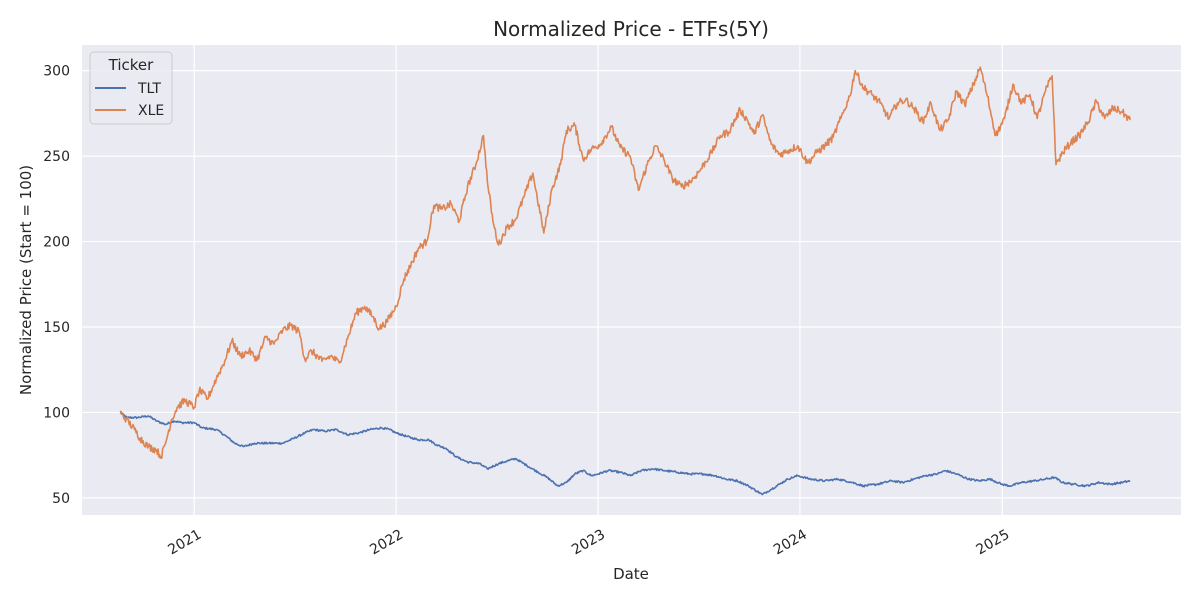  Describe the element at coordinates (56, 72) in the screenshot. I see `y-tick-label: 300` at that location.